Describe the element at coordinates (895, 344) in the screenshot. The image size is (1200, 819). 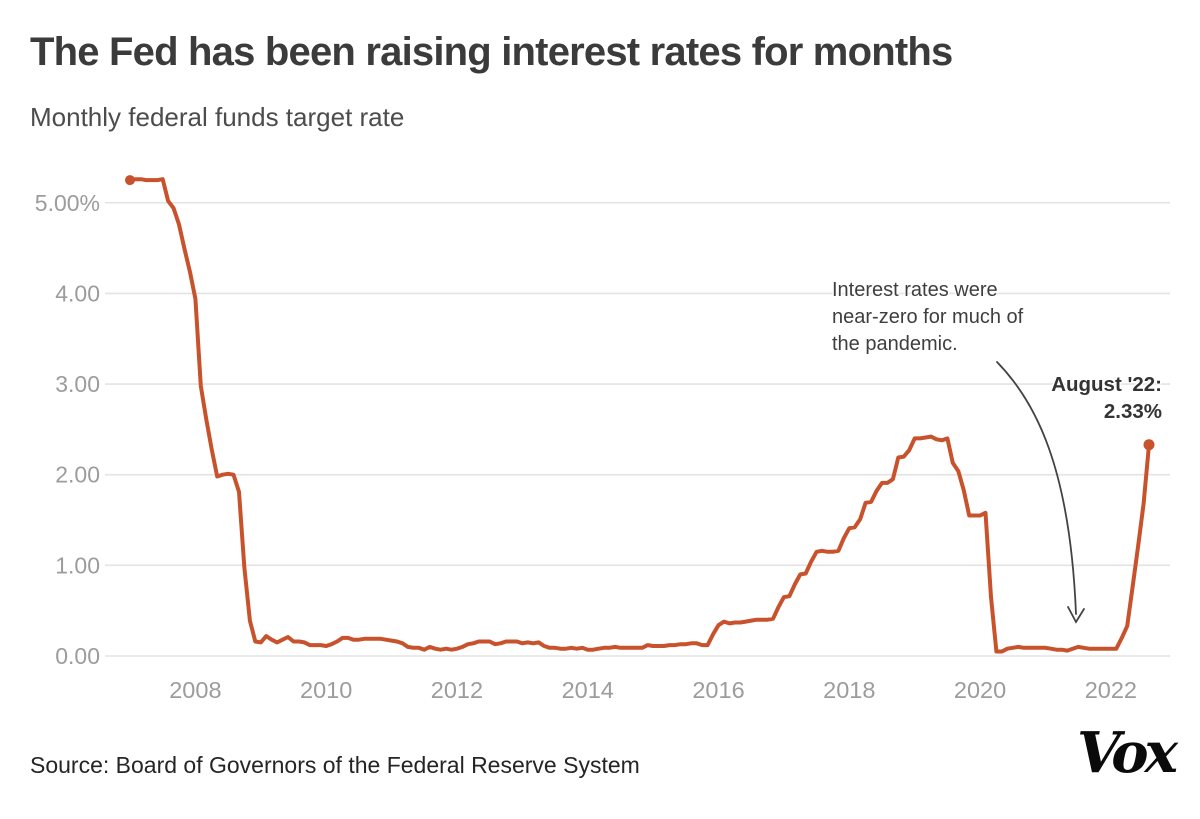
I see `pandemic-annotation-line3: the pandemic.` at that location.